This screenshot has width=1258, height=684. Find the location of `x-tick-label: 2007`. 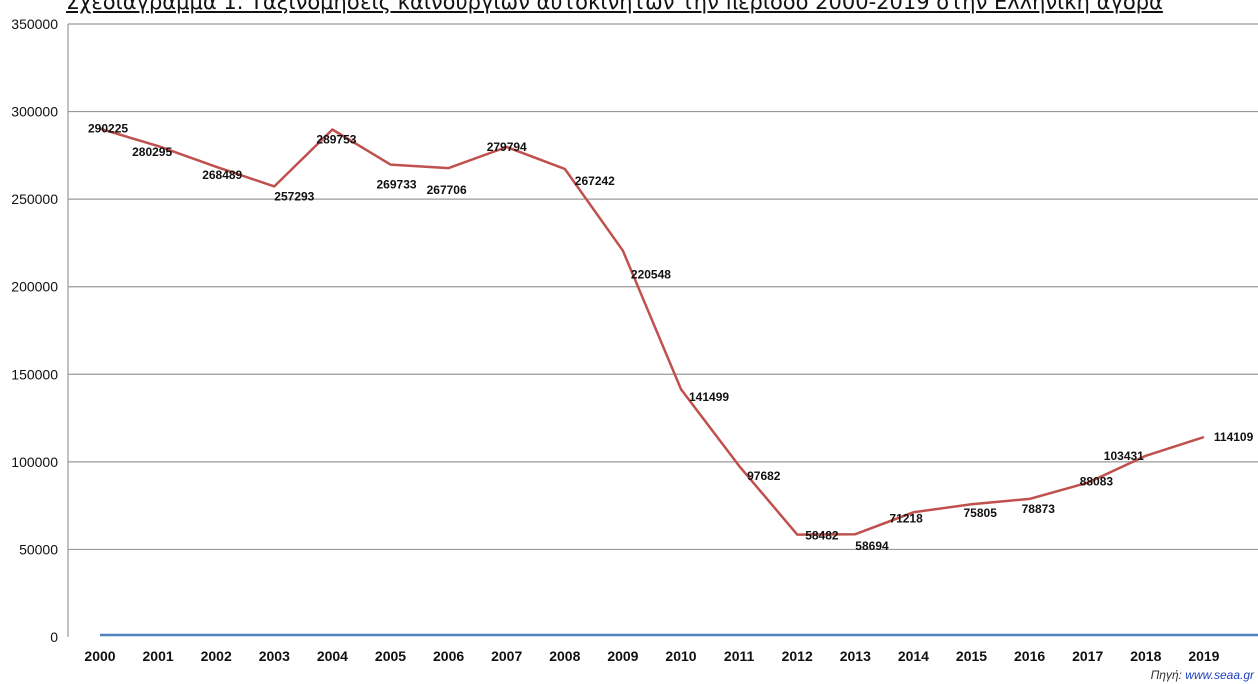

x-tick-label: 2007 is located at coordinates (506, 656).